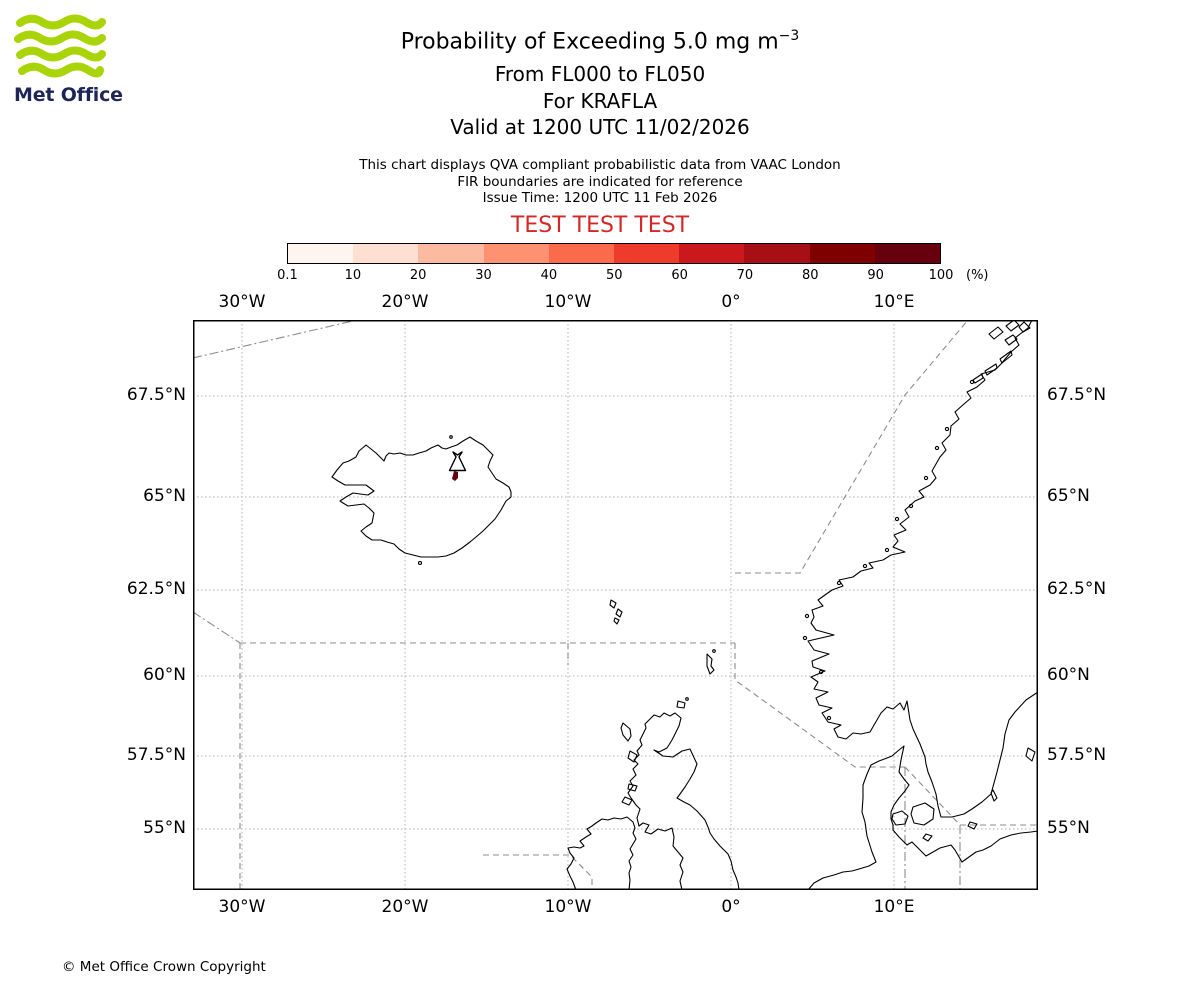 This screenshot has height=1000, width=1200. Describe the element at coordinates (68, 95) in the screenshot. I see `logo-text: Met Office` at that location.